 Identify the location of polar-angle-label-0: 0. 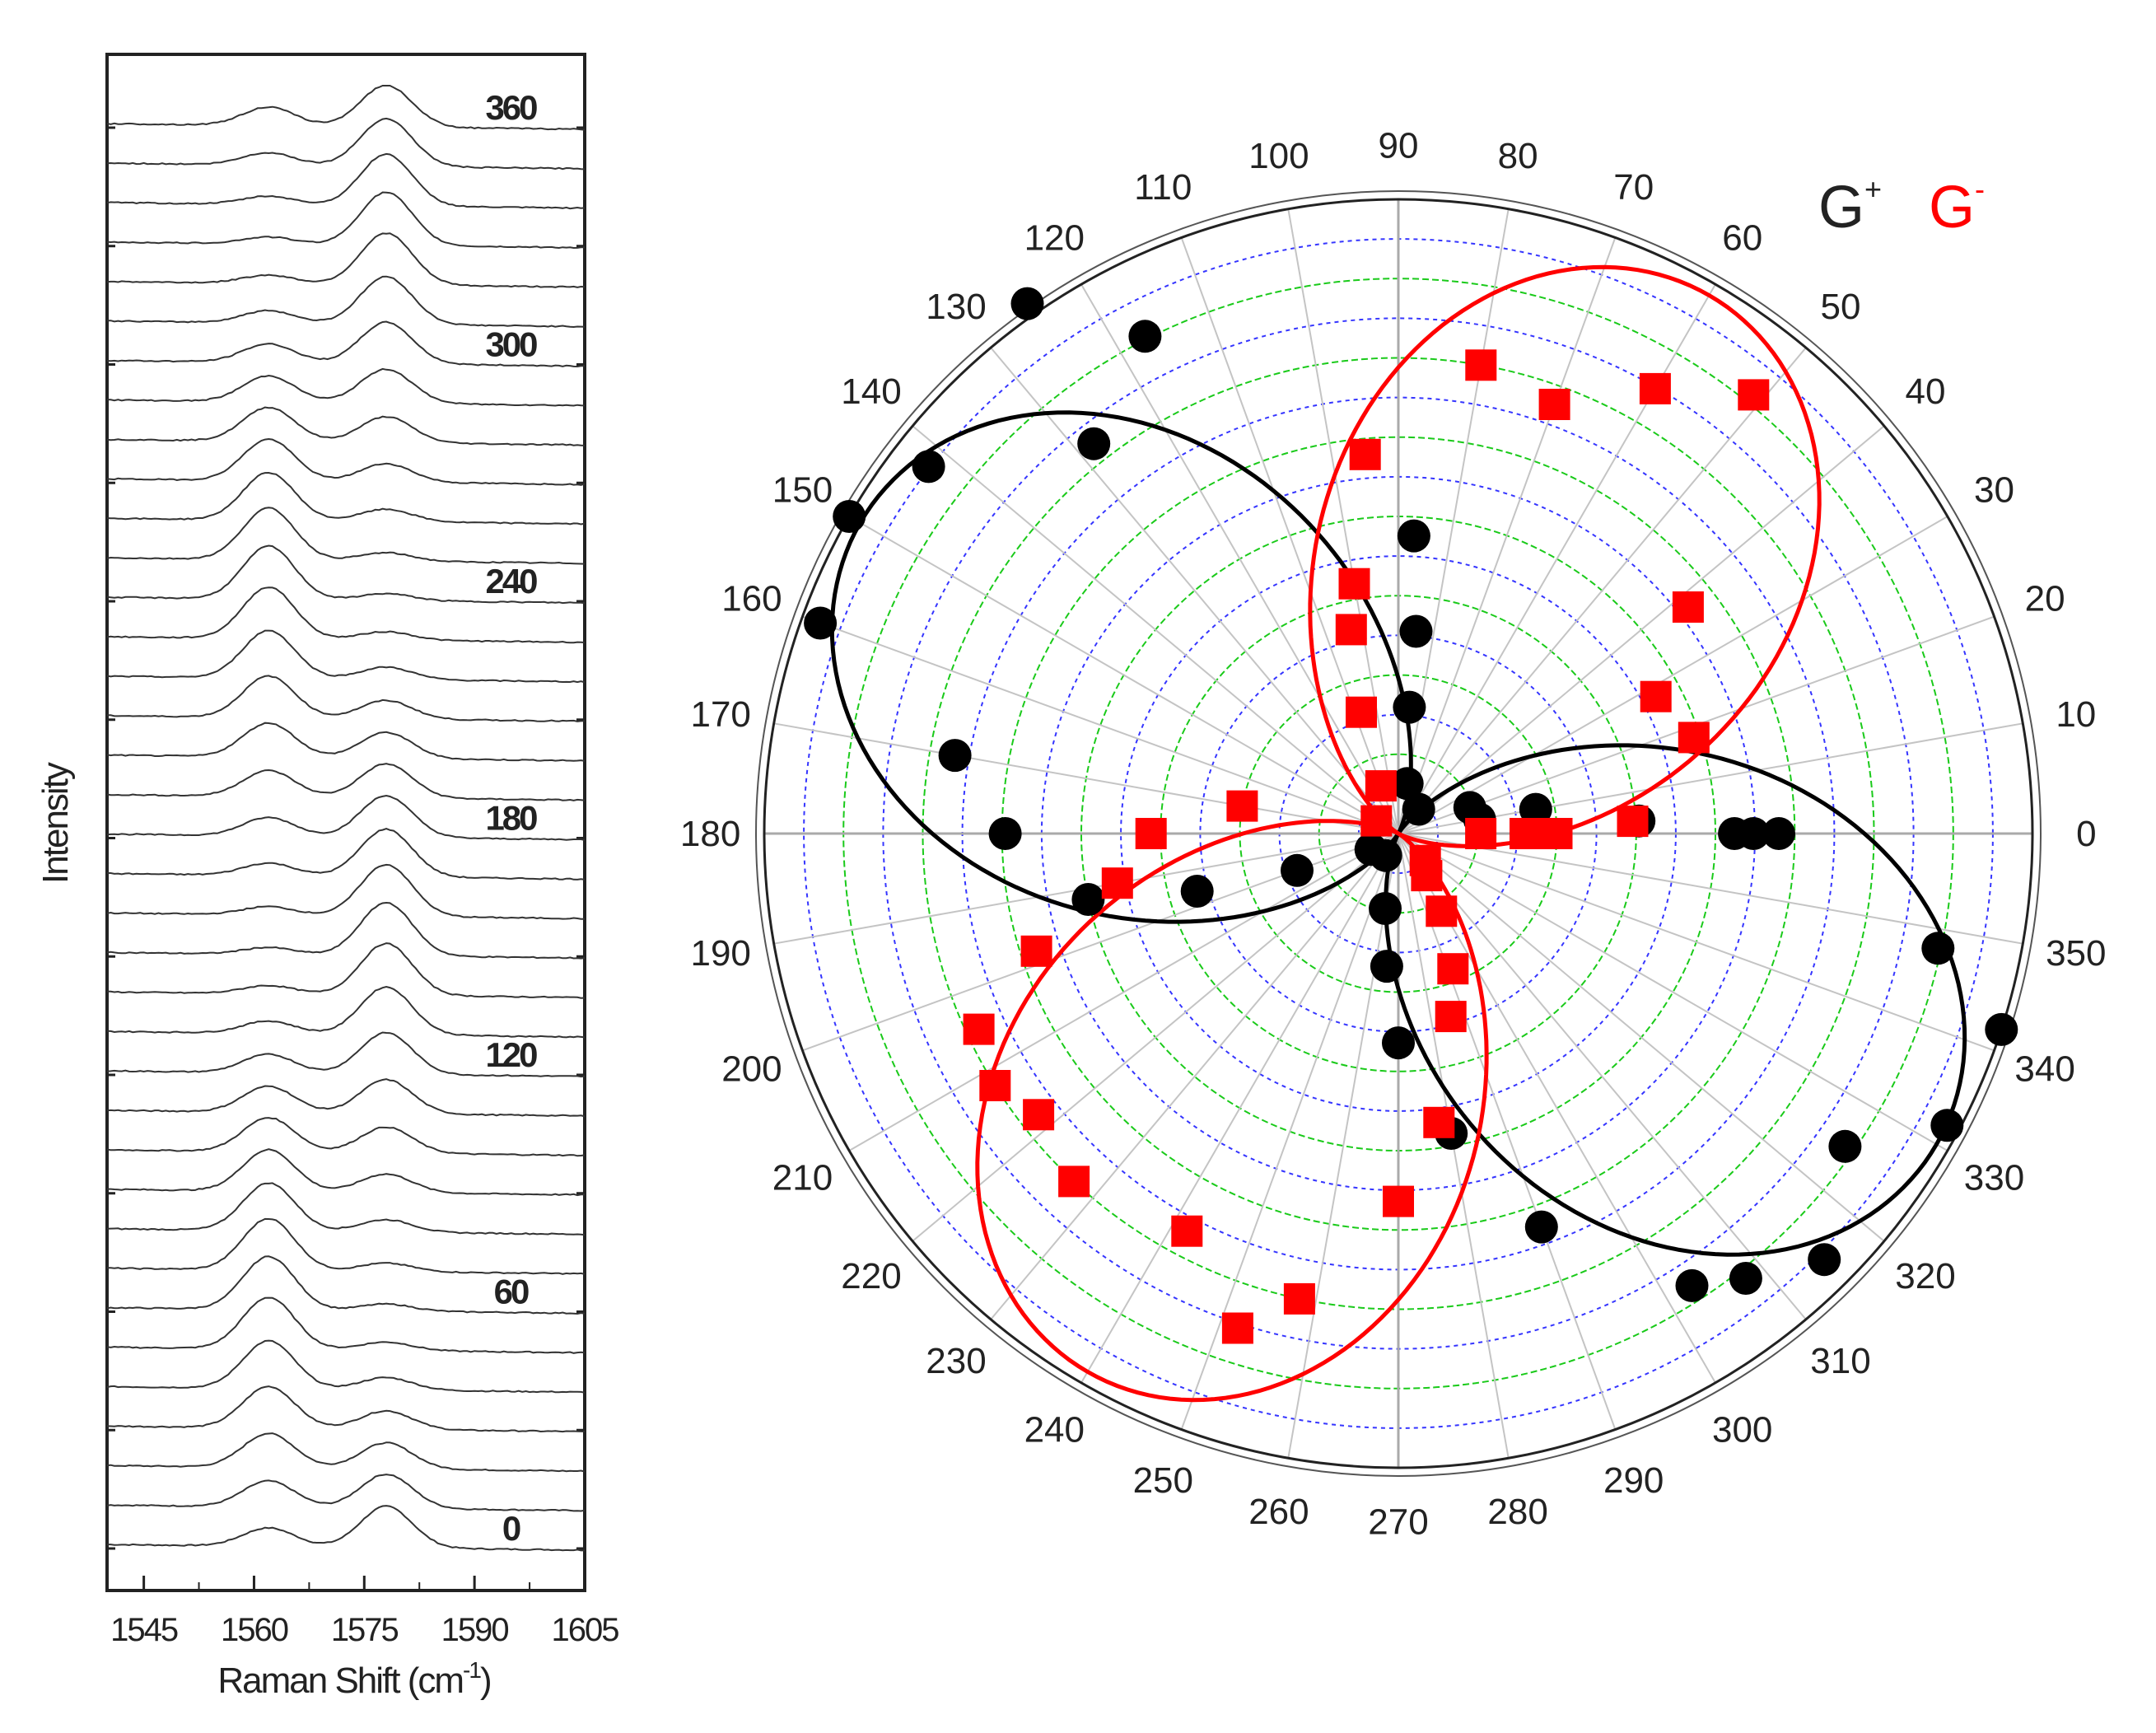
(2086, 834).